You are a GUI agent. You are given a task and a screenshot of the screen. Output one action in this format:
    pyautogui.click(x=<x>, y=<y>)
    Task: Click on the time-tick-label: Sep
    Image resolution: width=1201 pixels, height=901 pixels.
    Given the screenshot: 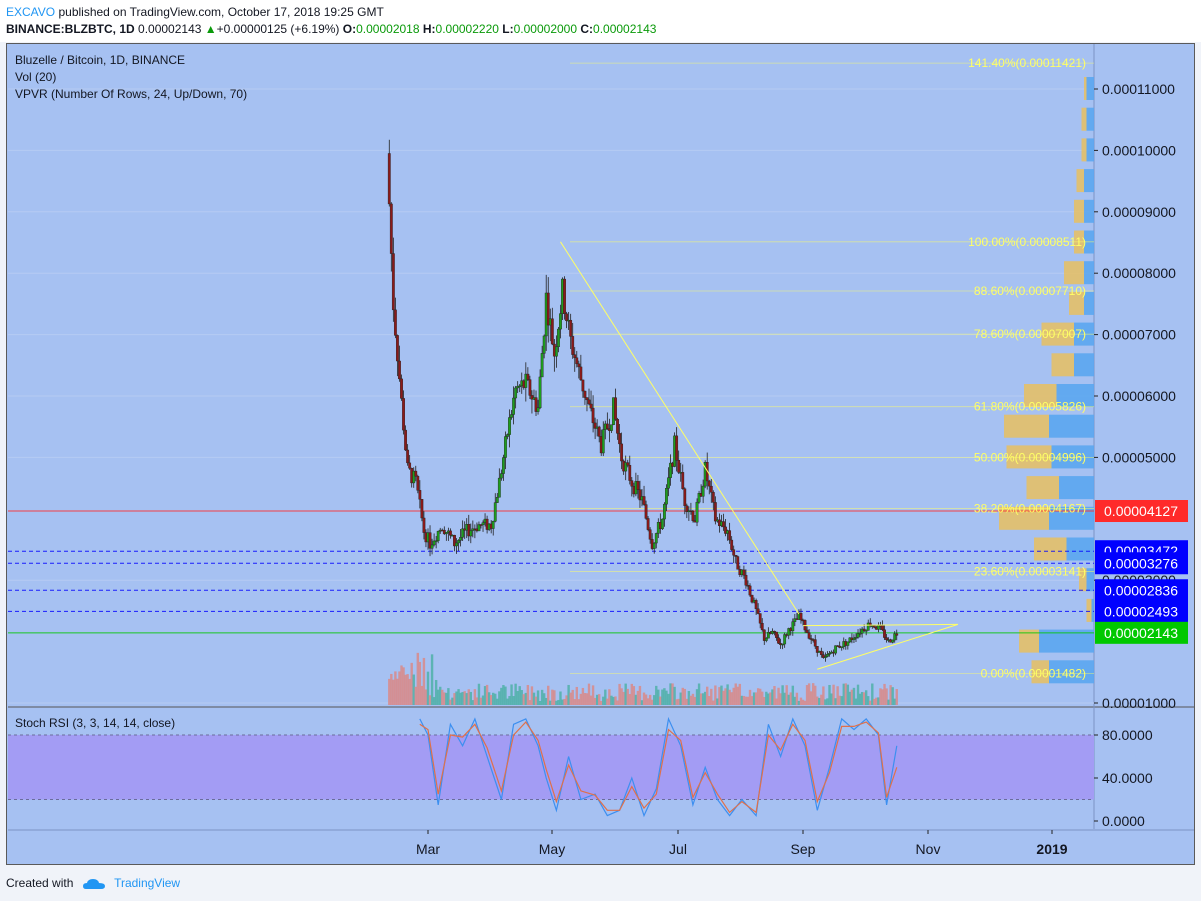 What is the action you would take?
    pyautogui.click(x=803, y=849)
    